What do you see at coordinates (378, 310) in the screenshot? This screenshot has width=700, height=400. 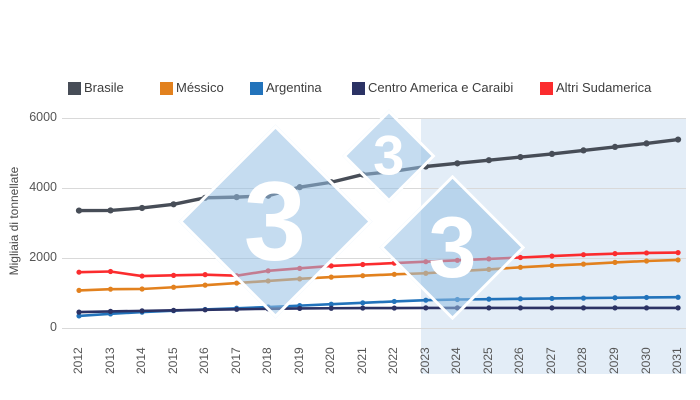 I see `series-line-centro-america-e-caraibi` at bounding box center [378, 310].